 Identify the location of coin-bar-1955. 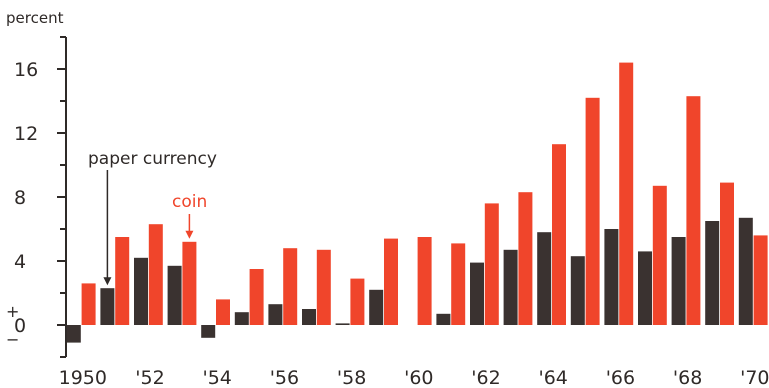
(256, 297).